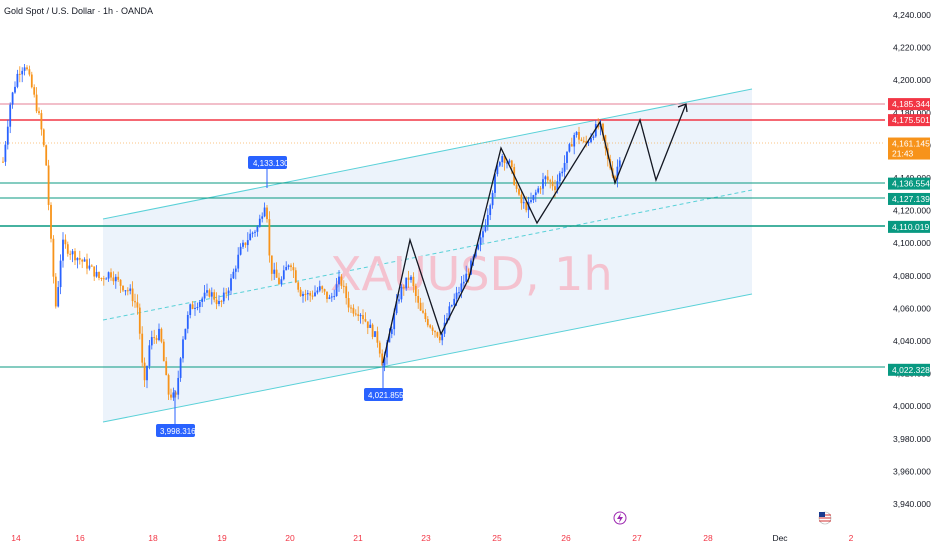 This screenshot has height=555, width=932. Describe the element at coordinates (912, 243) in the screenshot. I see `price-axis-label: 4,100.000` at that location.